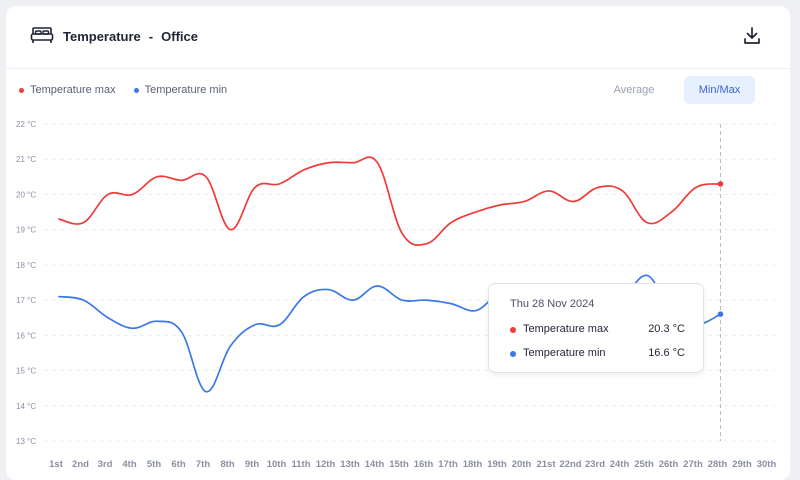 The height and width of the screenshot is (480, 800). I want to click on bed-icon, so click(42, 35).